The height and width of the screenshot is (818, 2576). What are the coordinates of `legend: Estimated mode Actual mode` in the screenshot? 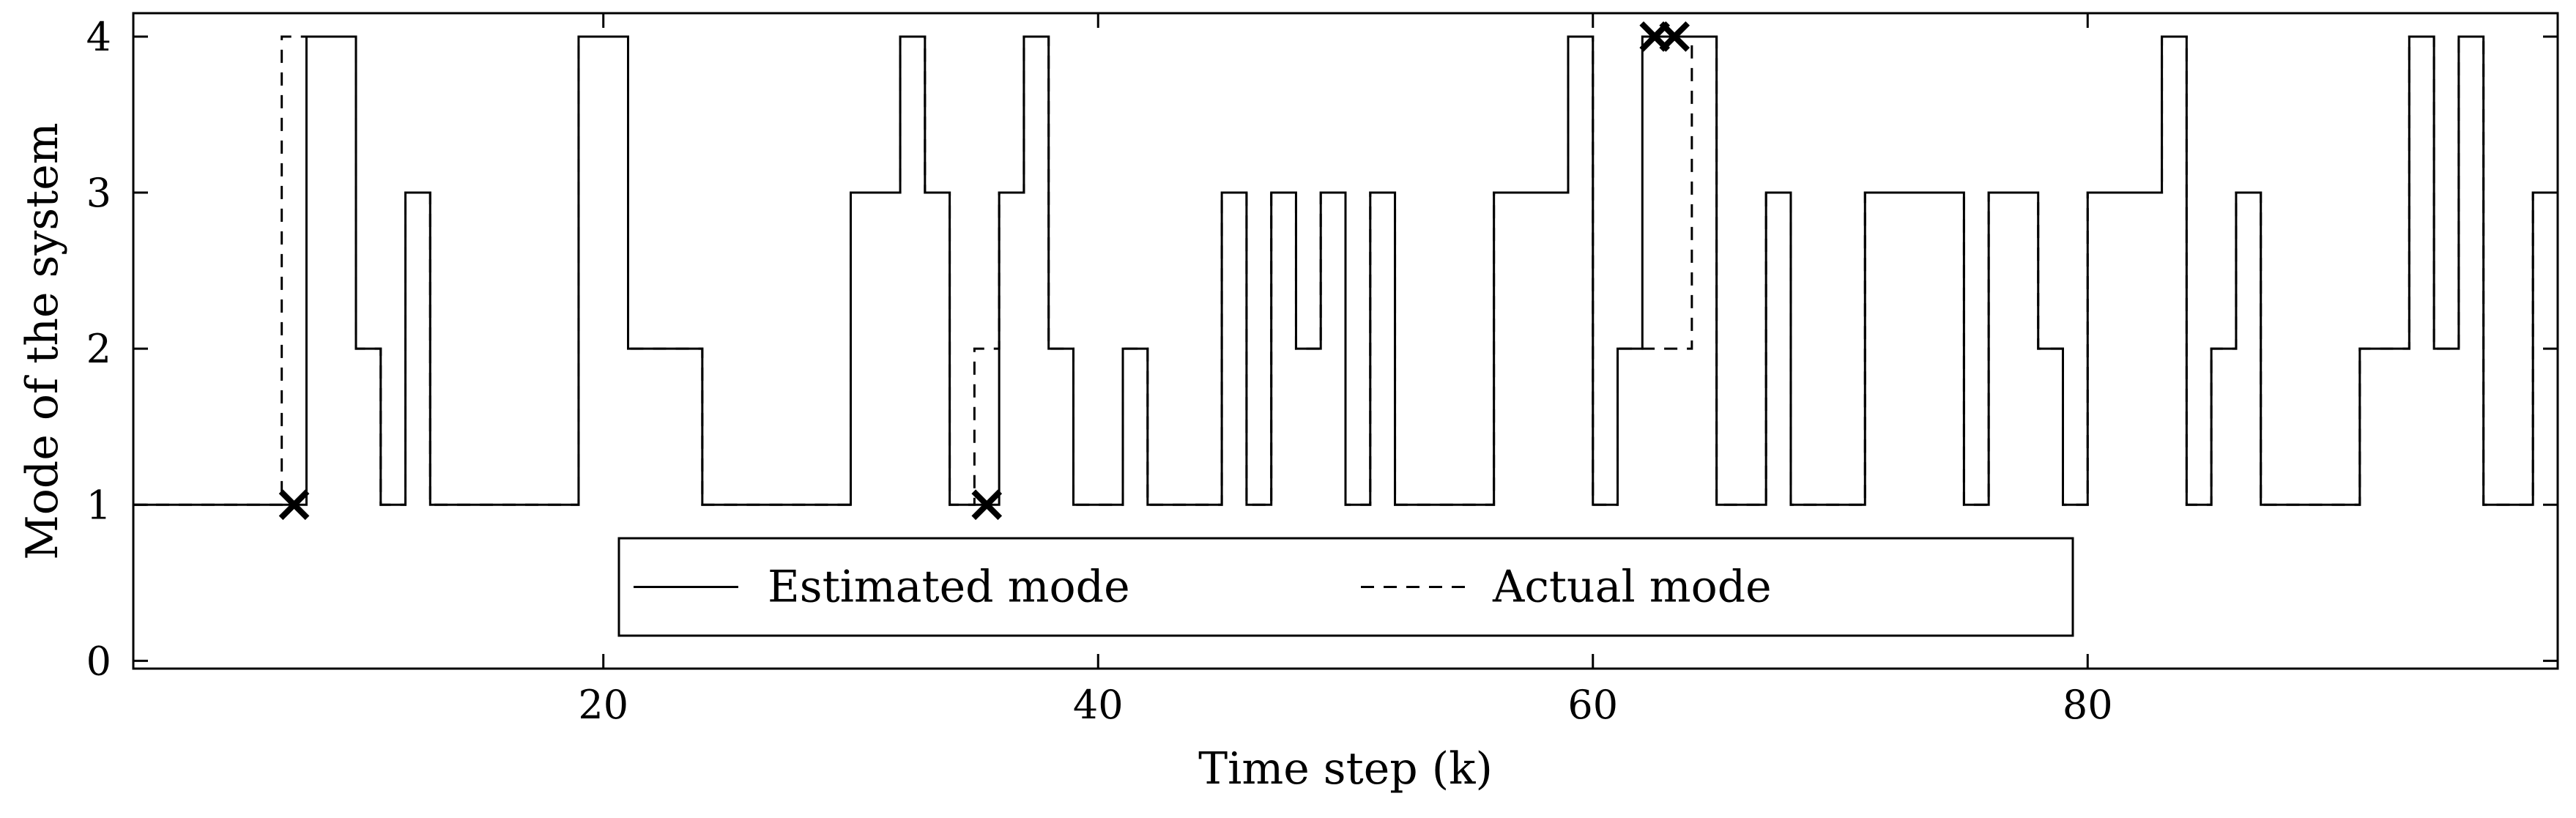 It's located at (1345, 587).